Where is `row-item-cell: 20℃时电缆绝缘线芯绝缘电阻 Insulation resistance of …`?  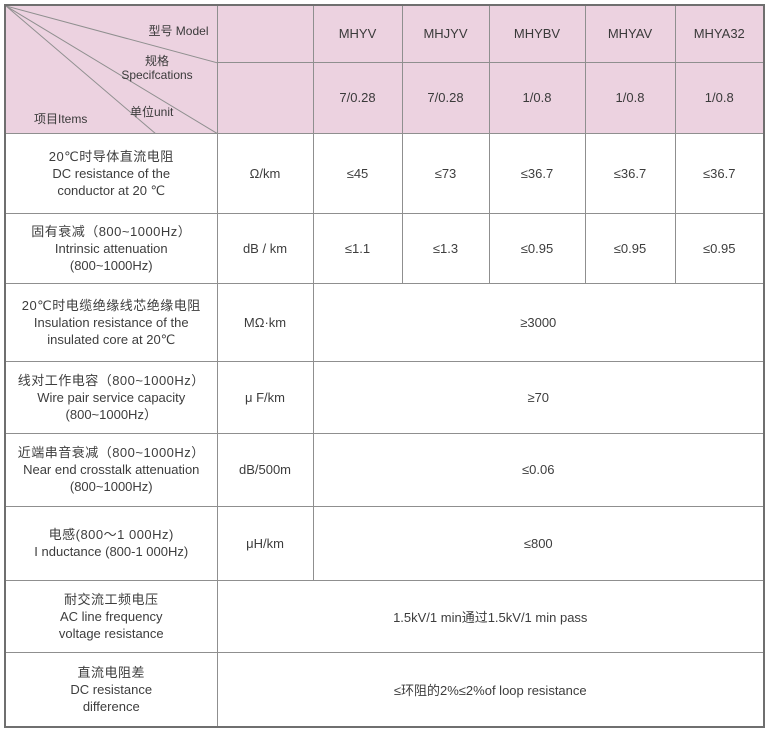
row-item-cell: 20℃时电缆绝缘线芯绝缘电阻 Insulation resistance of … is located at coordinates (111, 322).